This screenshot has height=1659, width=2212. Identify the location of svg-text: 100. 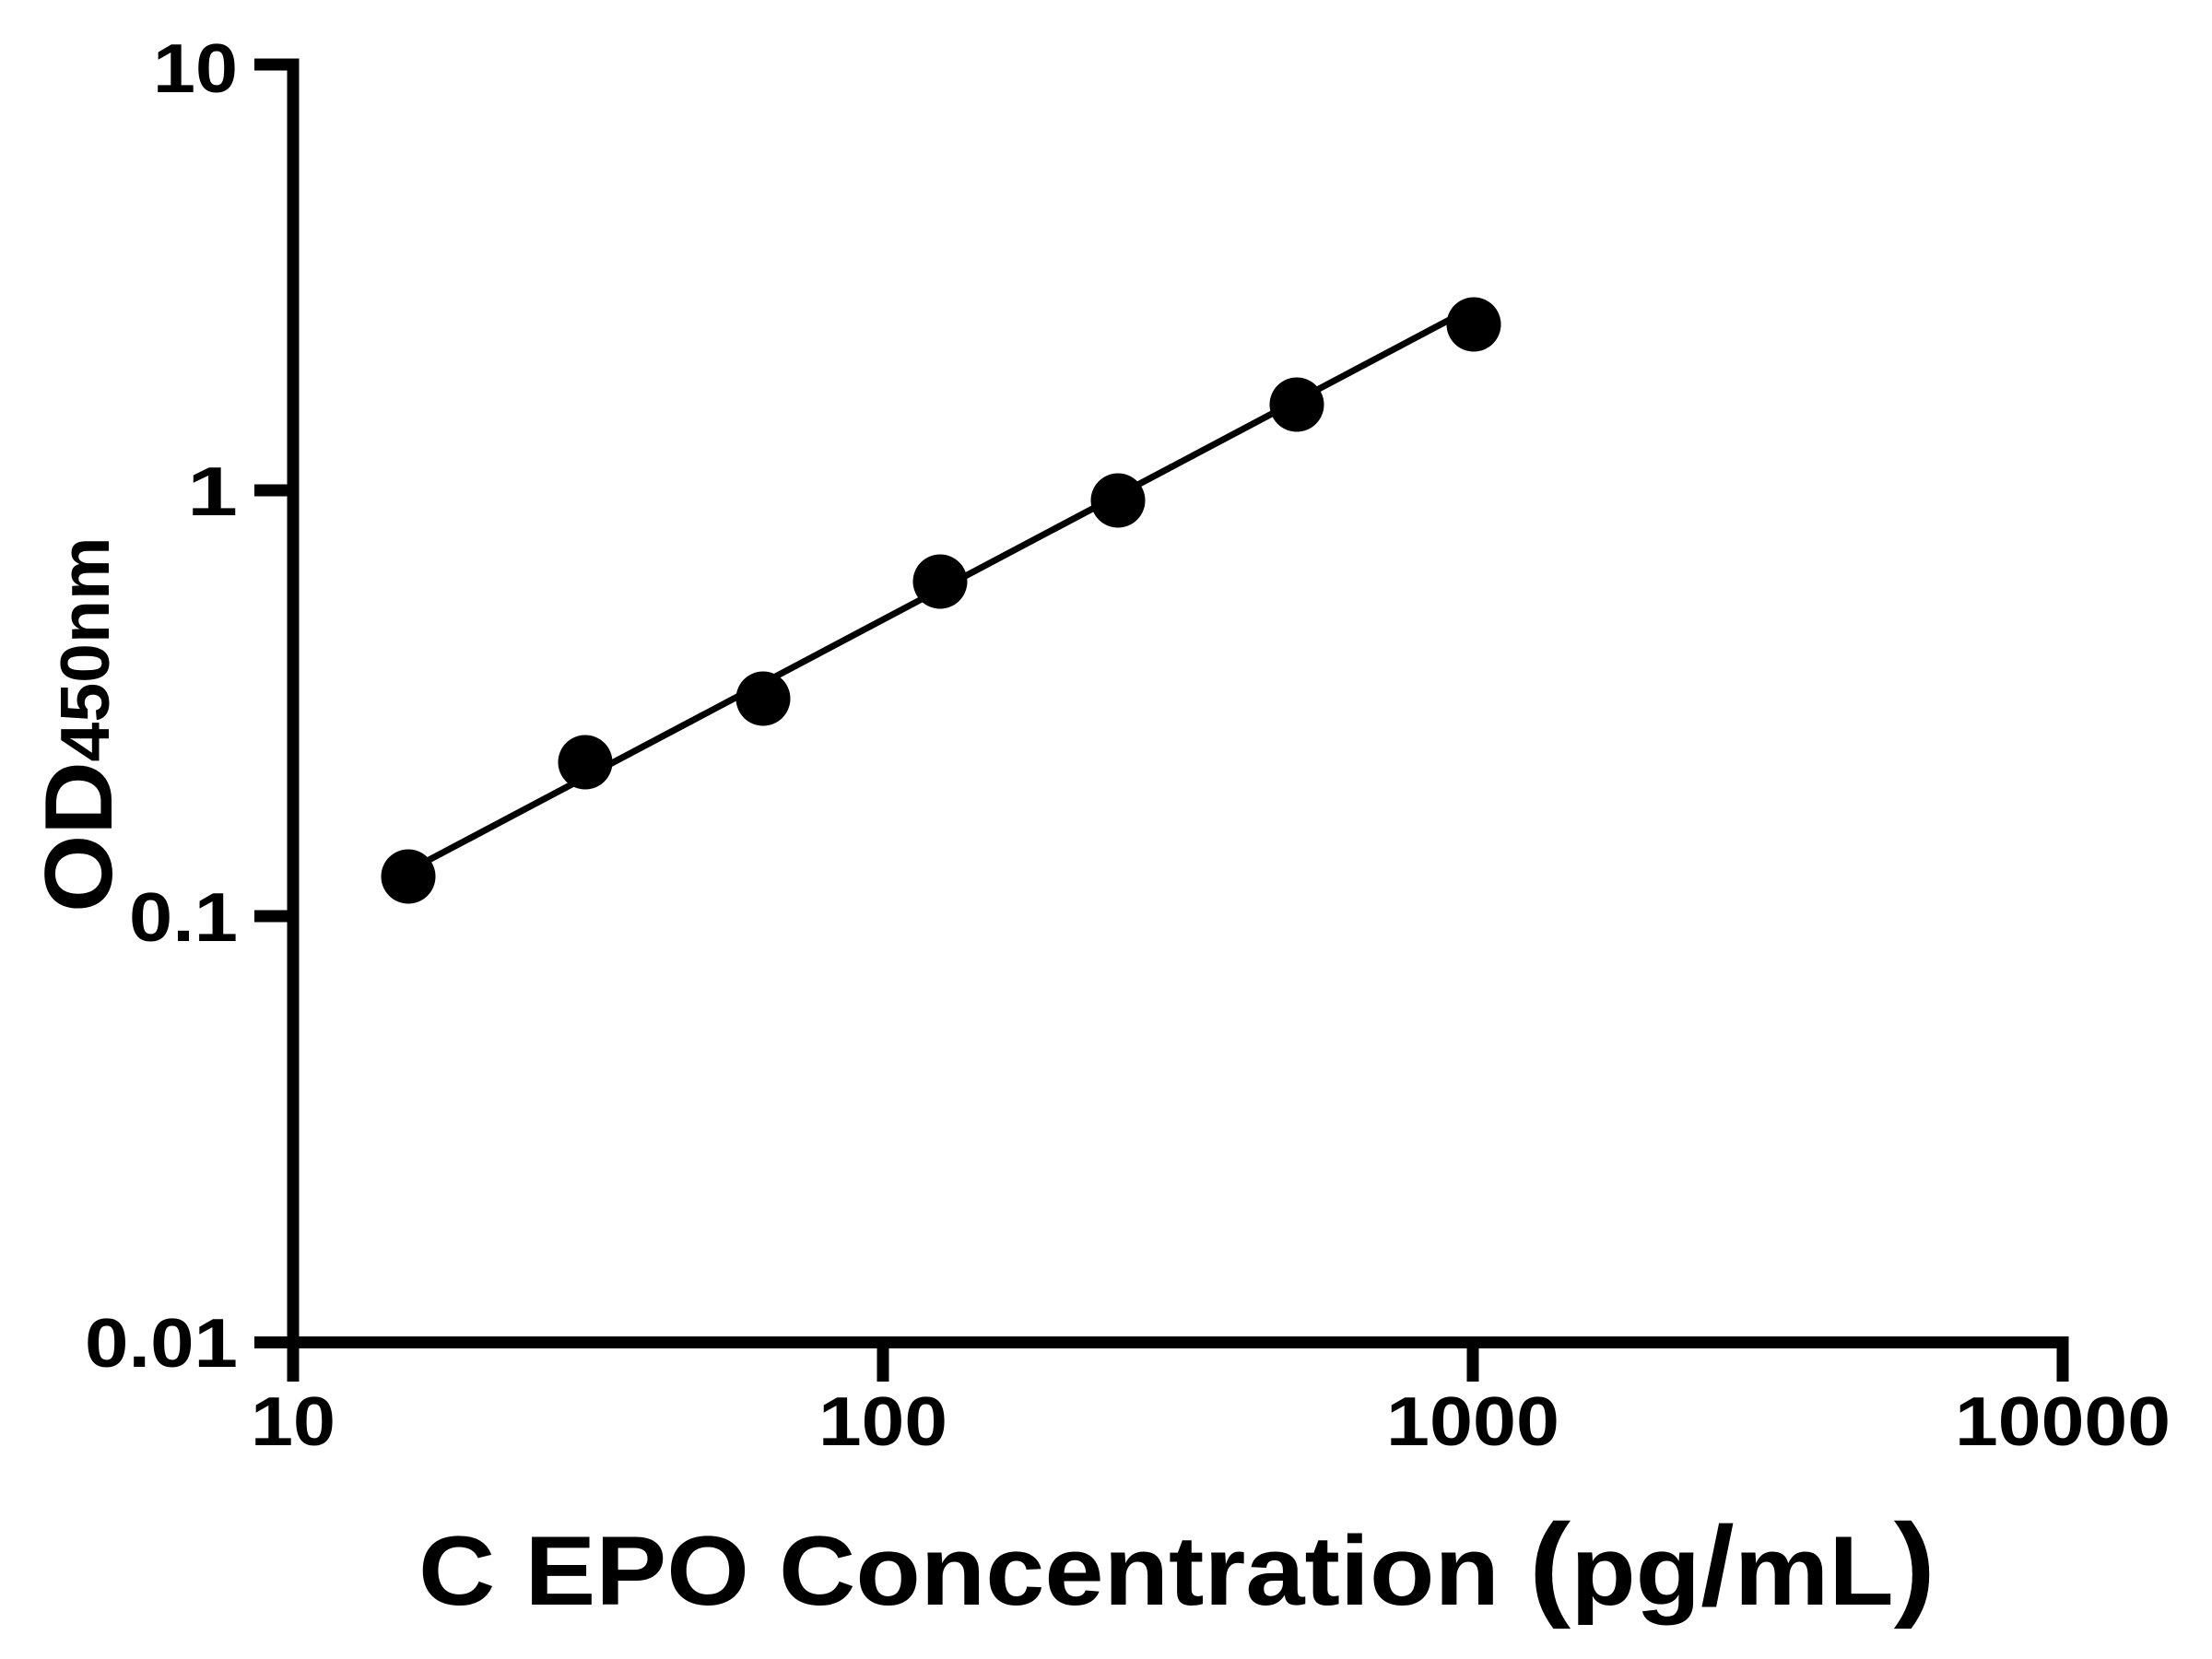
(882, 1421).